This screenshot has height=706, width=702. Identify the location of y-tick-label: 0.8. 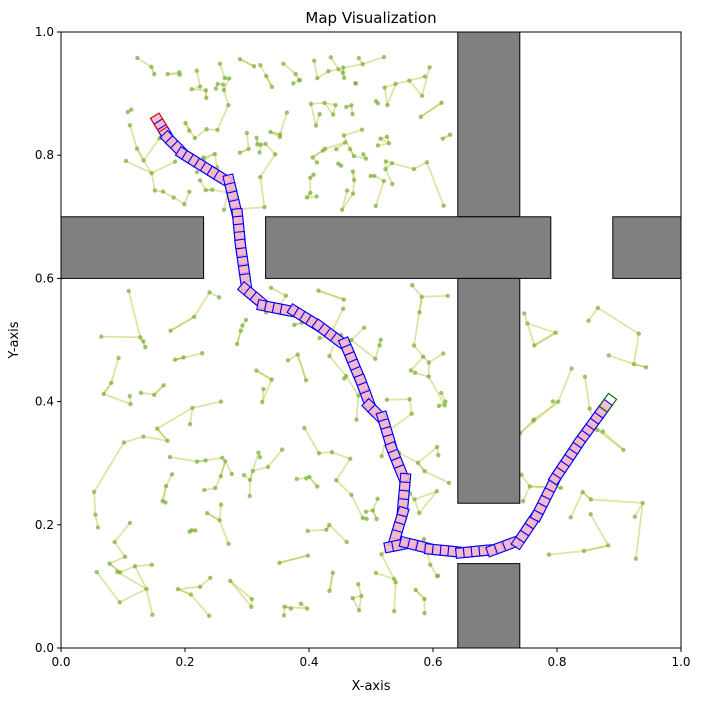
(44, 155).